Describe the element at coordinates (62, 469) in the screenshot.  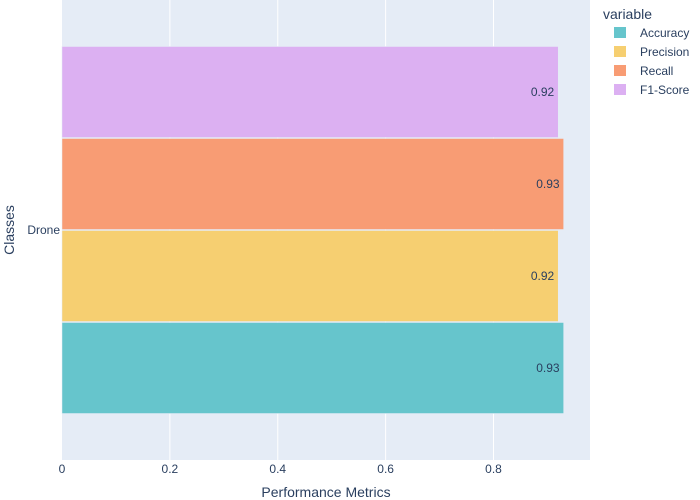
I see `x-tick-label: 0` at that location.